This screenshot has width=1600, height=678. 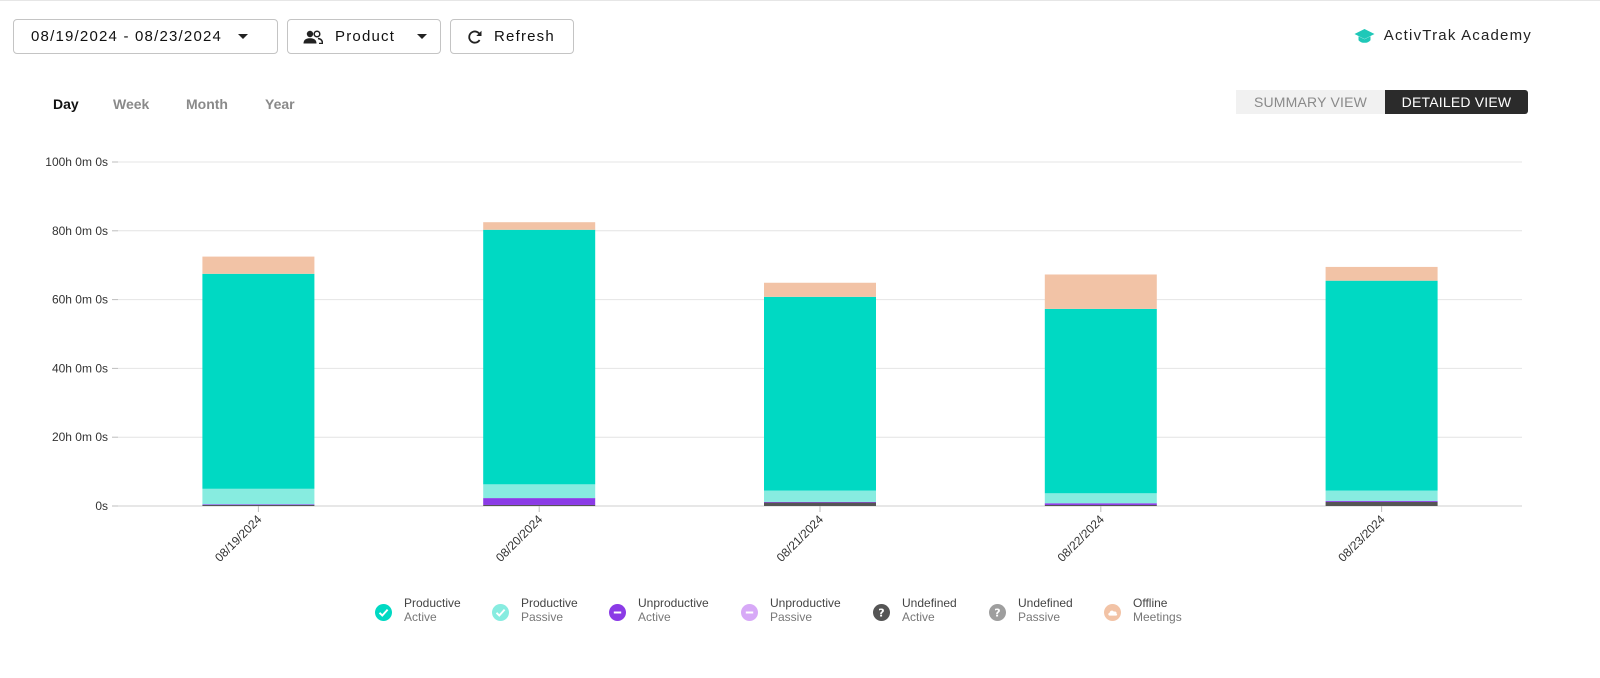 I want to click on y-tick-label: 100h 0m 0s, so click(x=76, y=162).